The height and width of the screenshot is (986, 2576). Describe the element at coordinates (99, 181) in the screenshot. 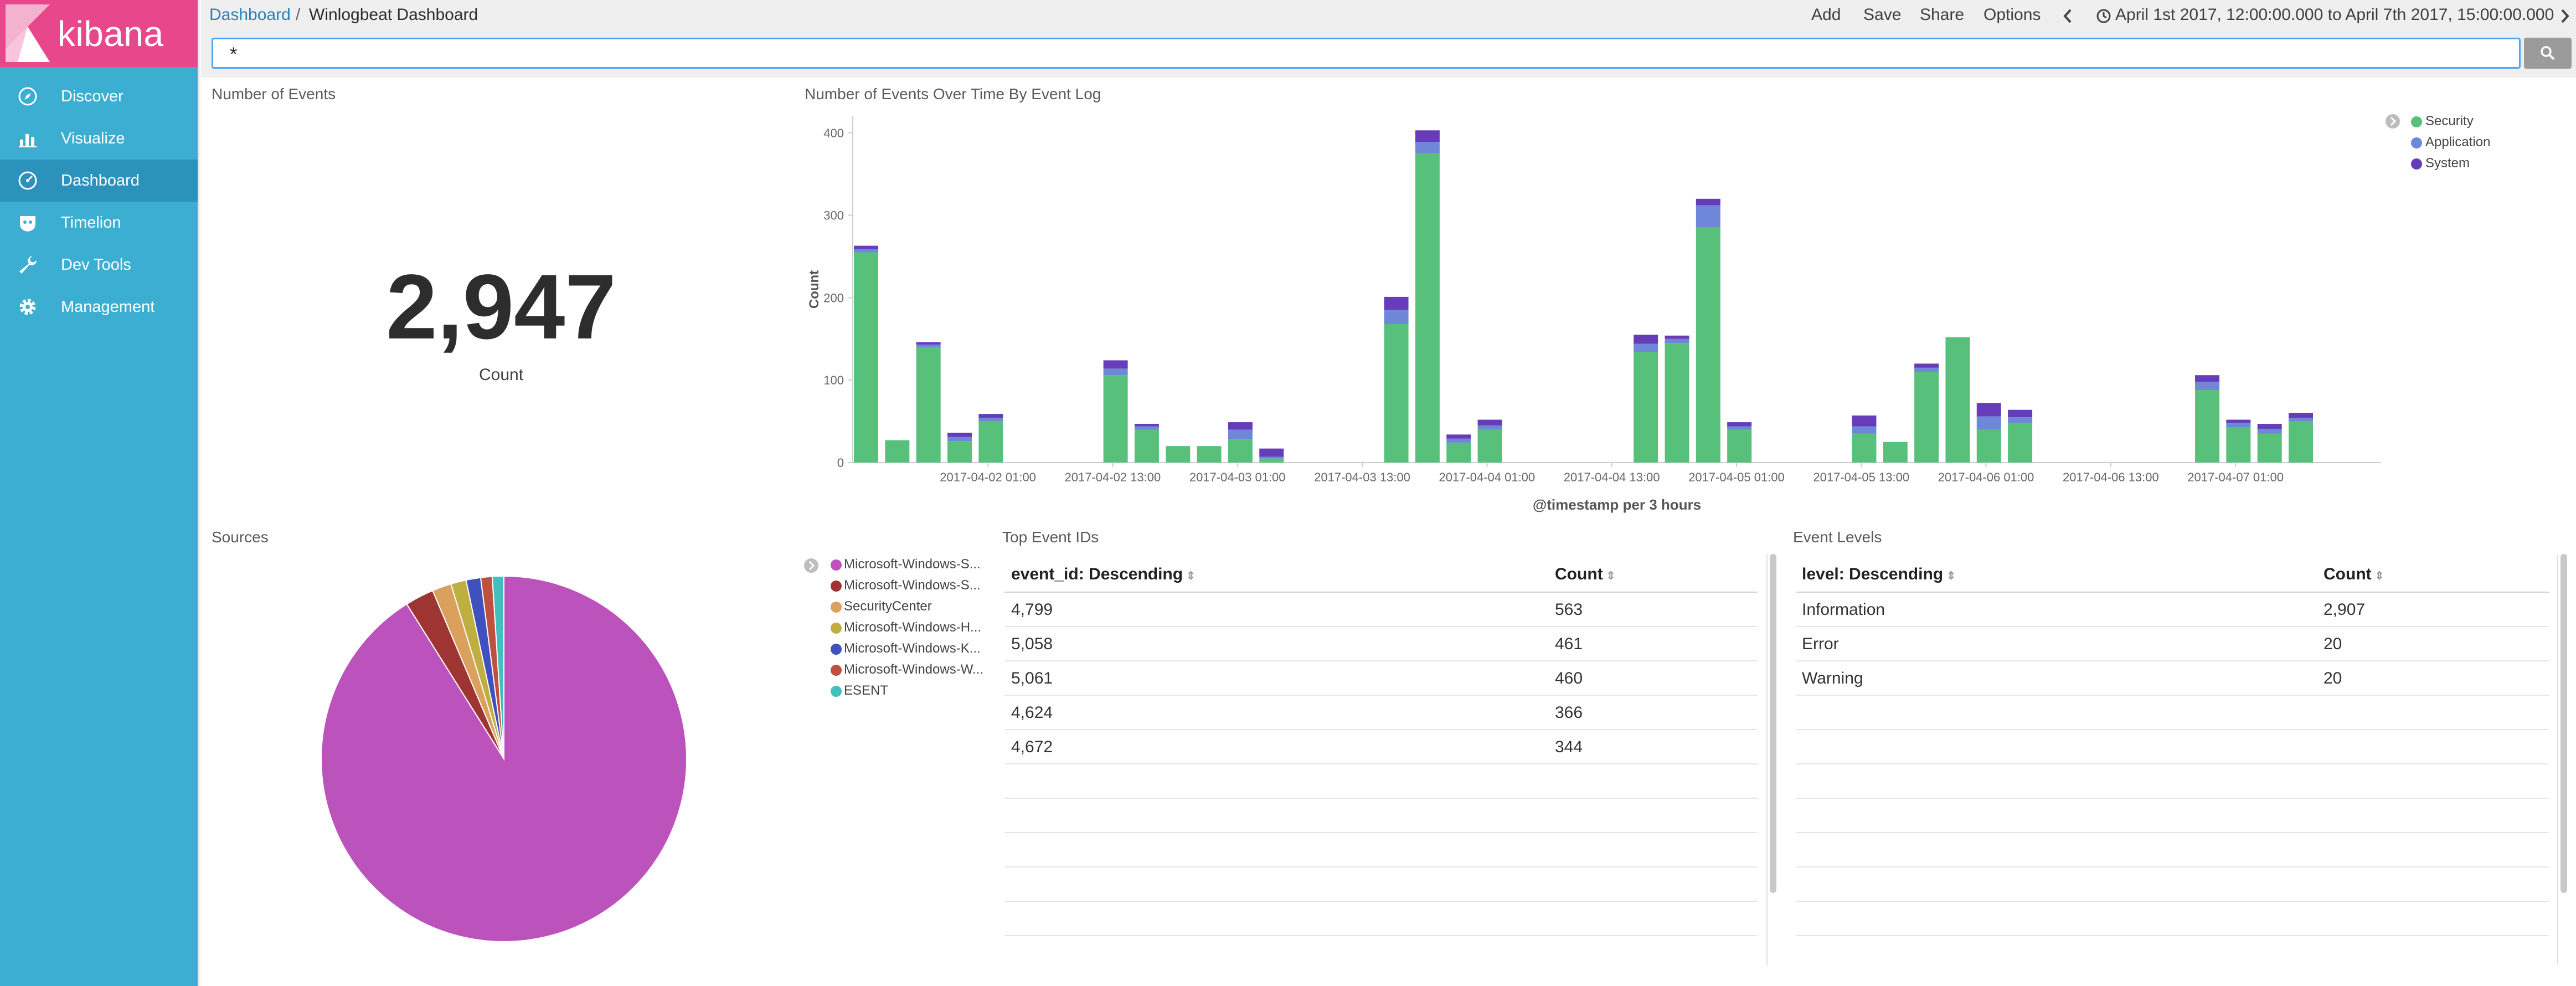

I see `sidebar-item-dashboard: Dashboard` at that location.